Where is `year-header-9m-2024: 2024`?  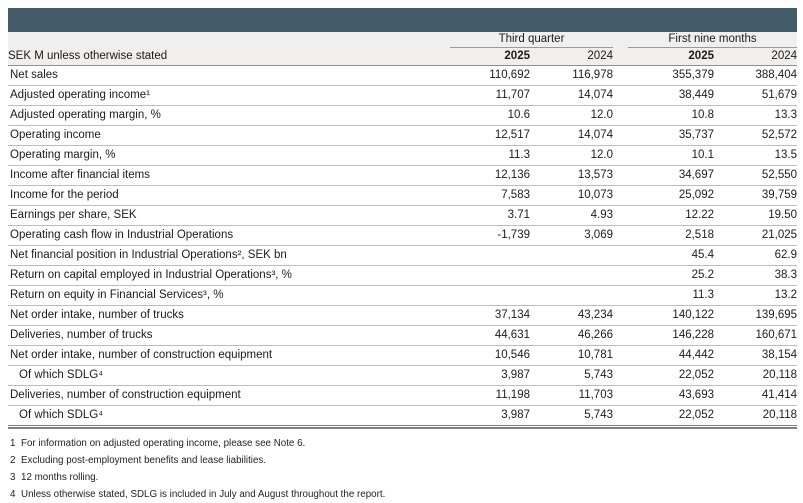 year-header-9m-2024: 2024 is located at coordinates (756, 56).